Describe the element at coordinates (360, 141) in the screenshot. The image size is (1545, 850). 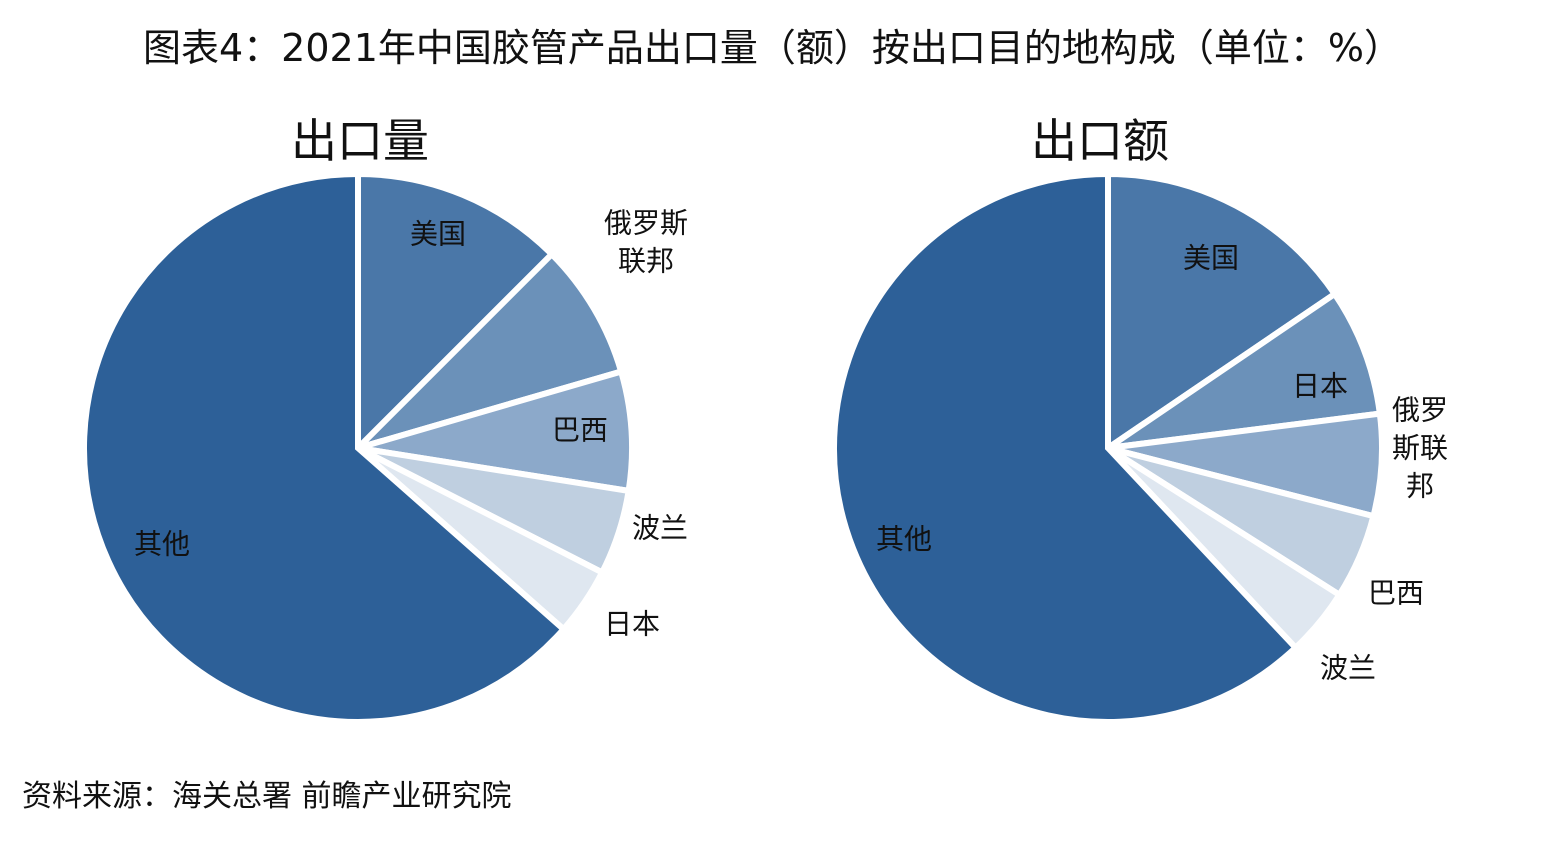
I see `pie-title: 出口量` at that location.